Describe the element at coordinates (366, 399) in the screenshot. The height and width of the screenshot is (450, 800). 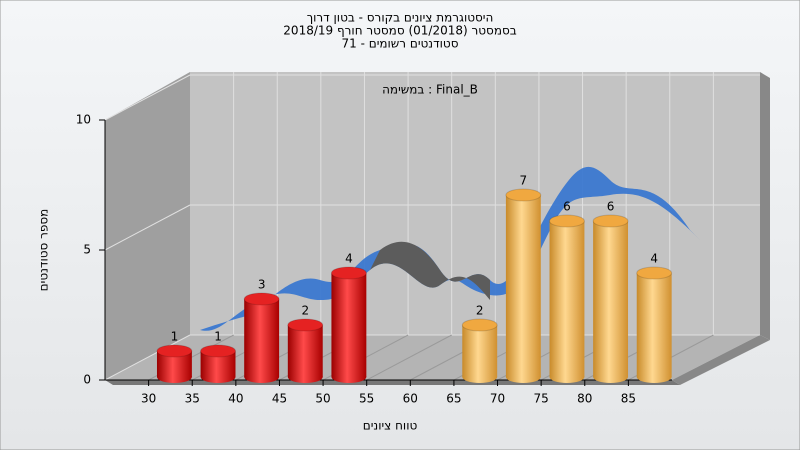
I see `x-tick-label: 55` at that location.